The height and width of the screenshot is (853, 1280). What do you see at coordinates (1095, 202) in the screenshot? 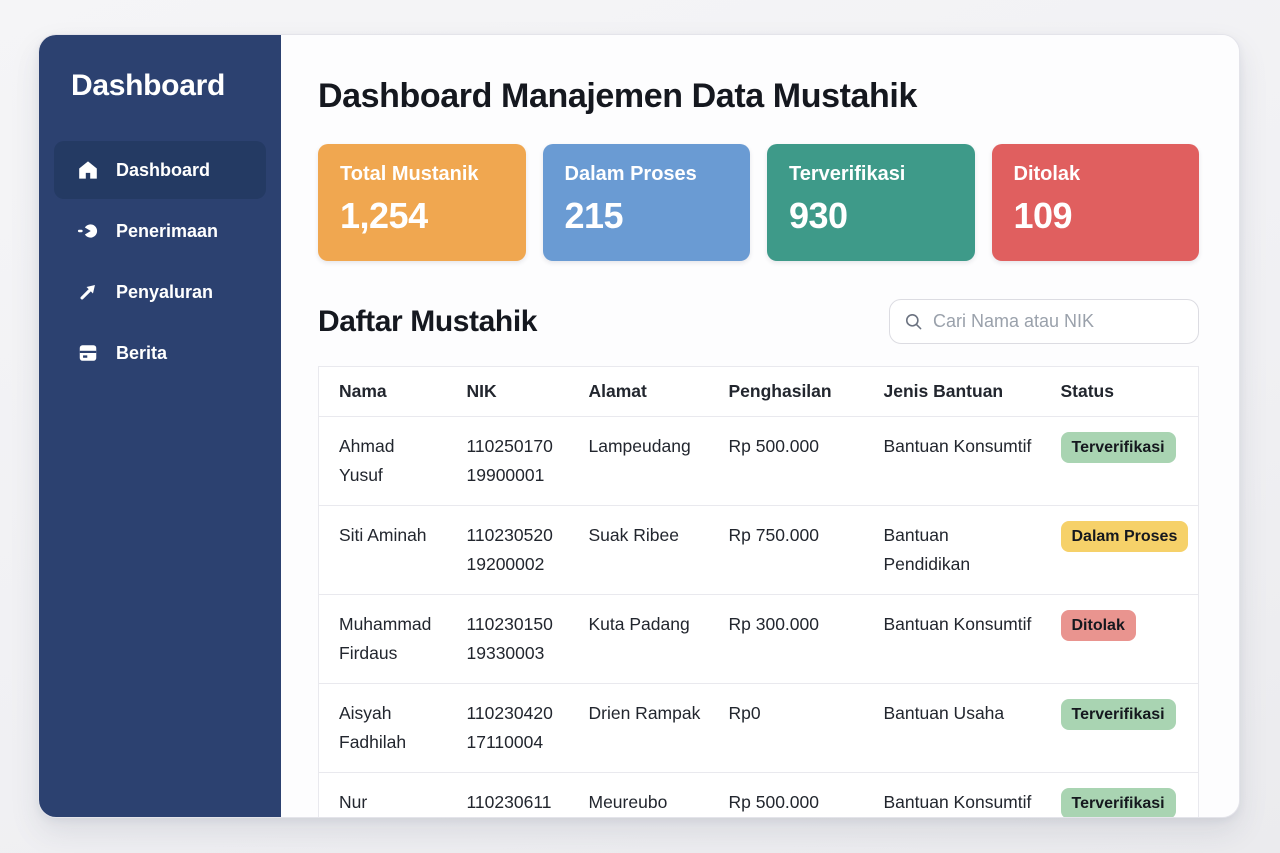
I see `stat-card-ditolak: Ditolak 109` at bounding box center [1095, 202].